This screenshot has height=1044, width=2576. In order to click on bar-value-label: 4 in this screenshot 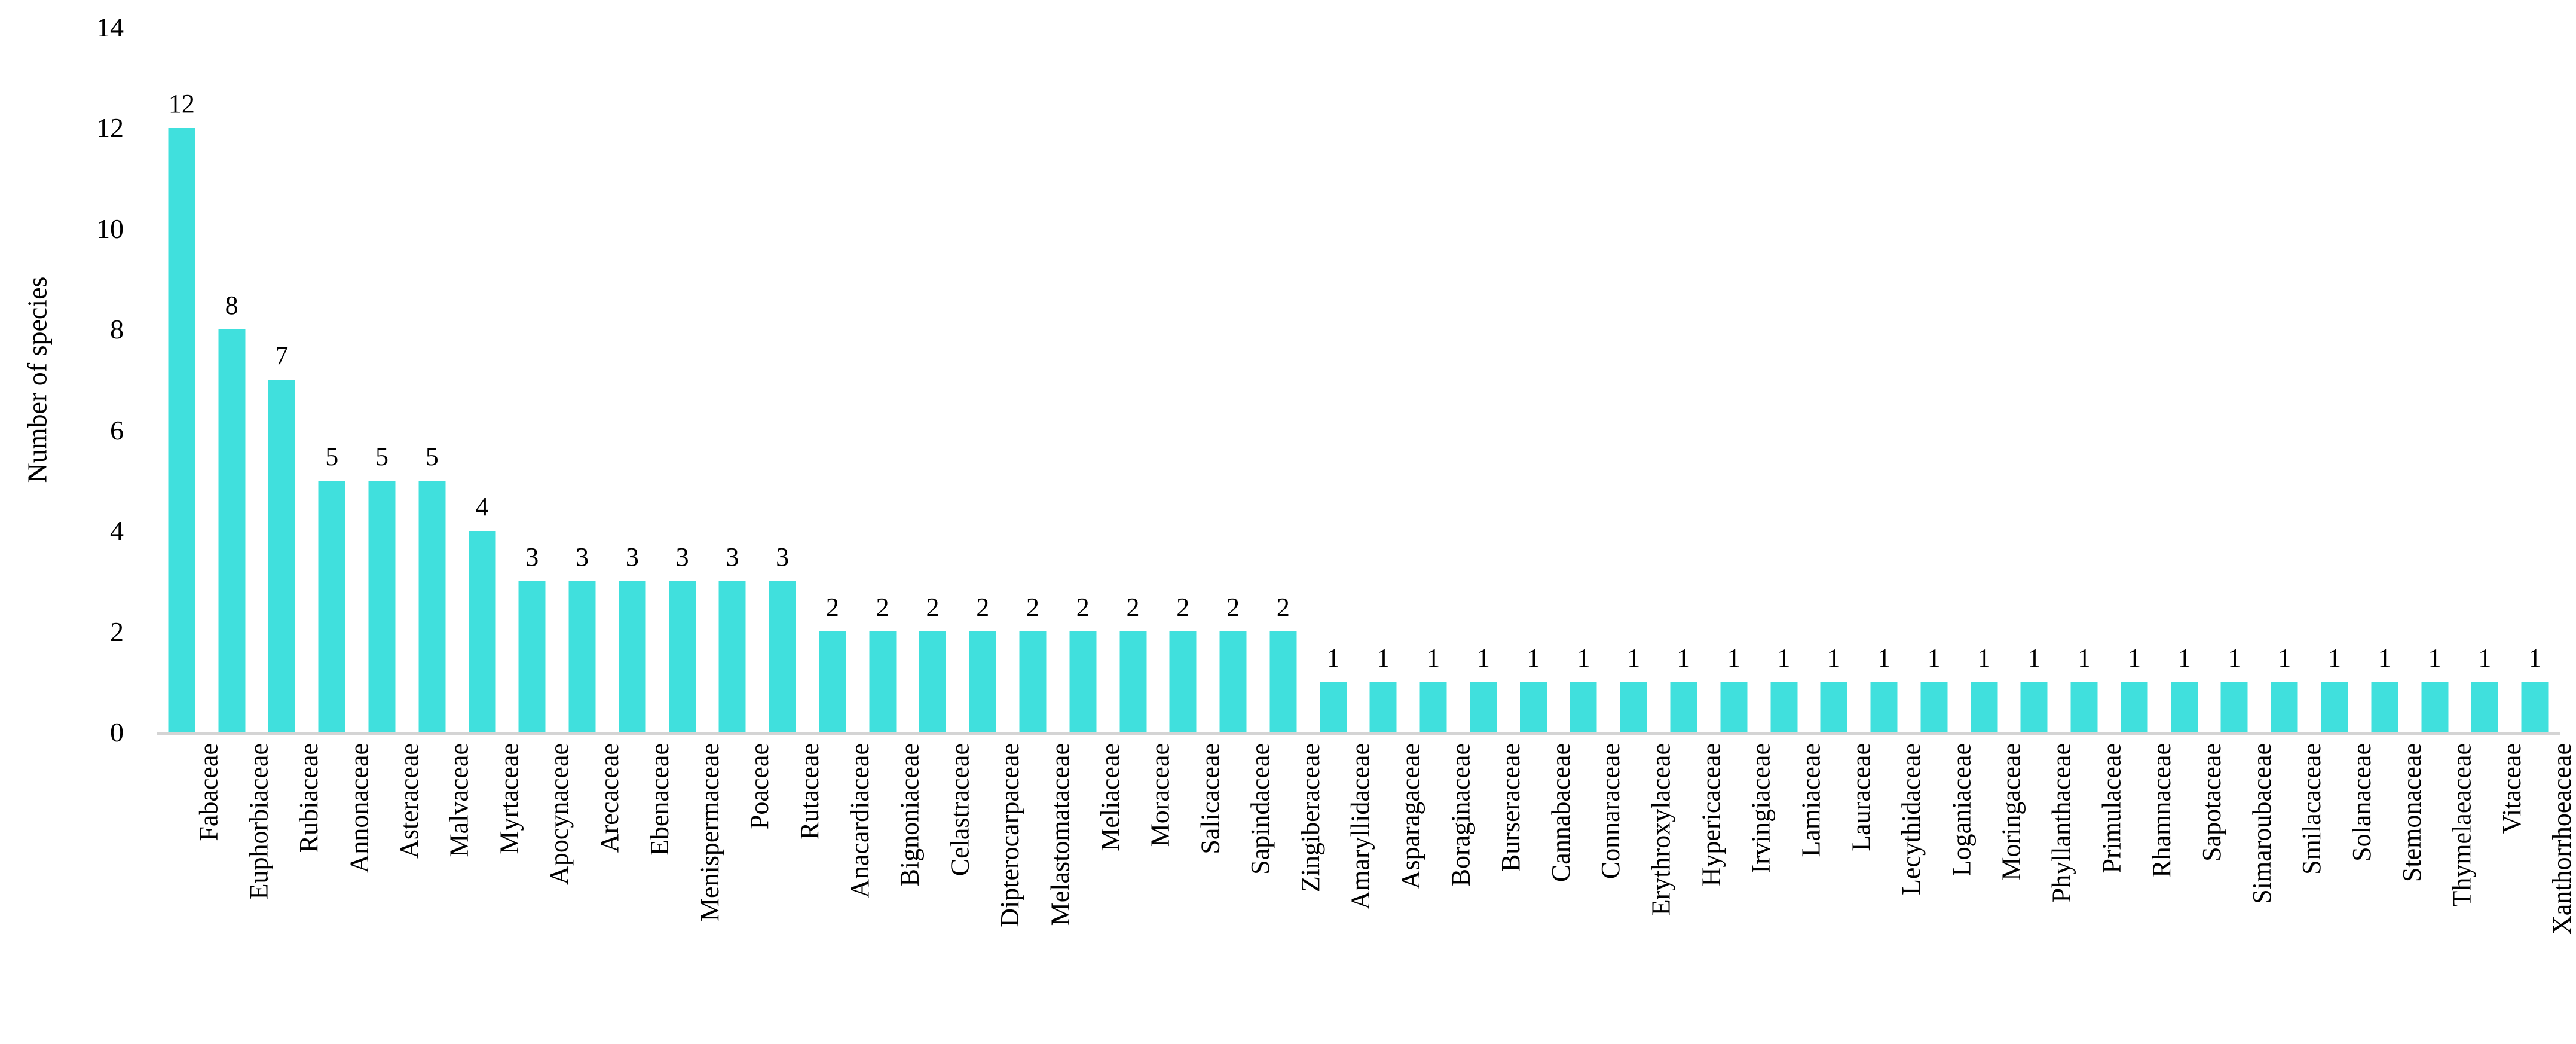, I will do `click(482, 506)`.